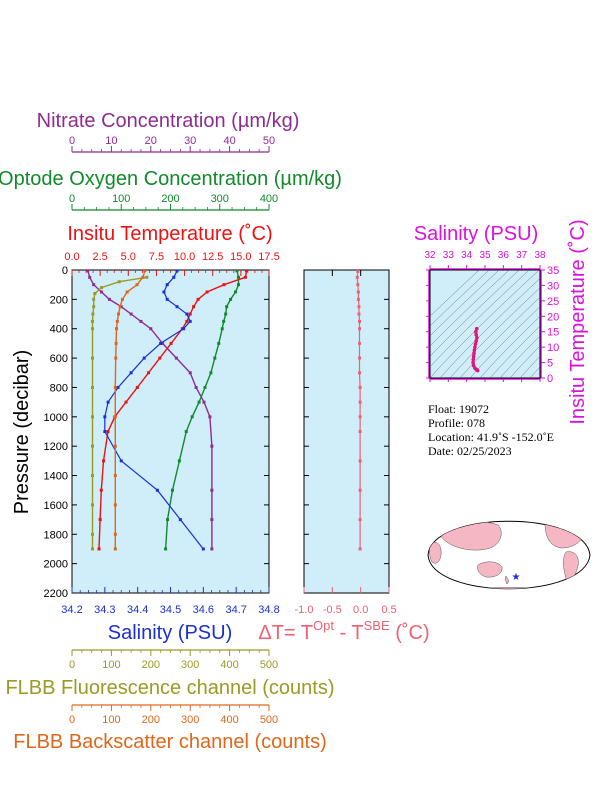 The height and width of the screenshot is (792, 612). I want to click on temperature-axis-title: Insitu Temperature (˚C), so click(169, 234).